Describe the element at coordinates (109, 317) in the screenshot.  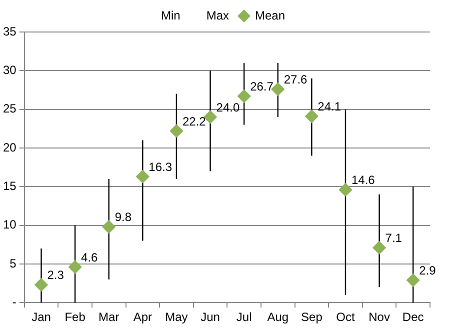
I see `x-tick-label: Mar` at that location.